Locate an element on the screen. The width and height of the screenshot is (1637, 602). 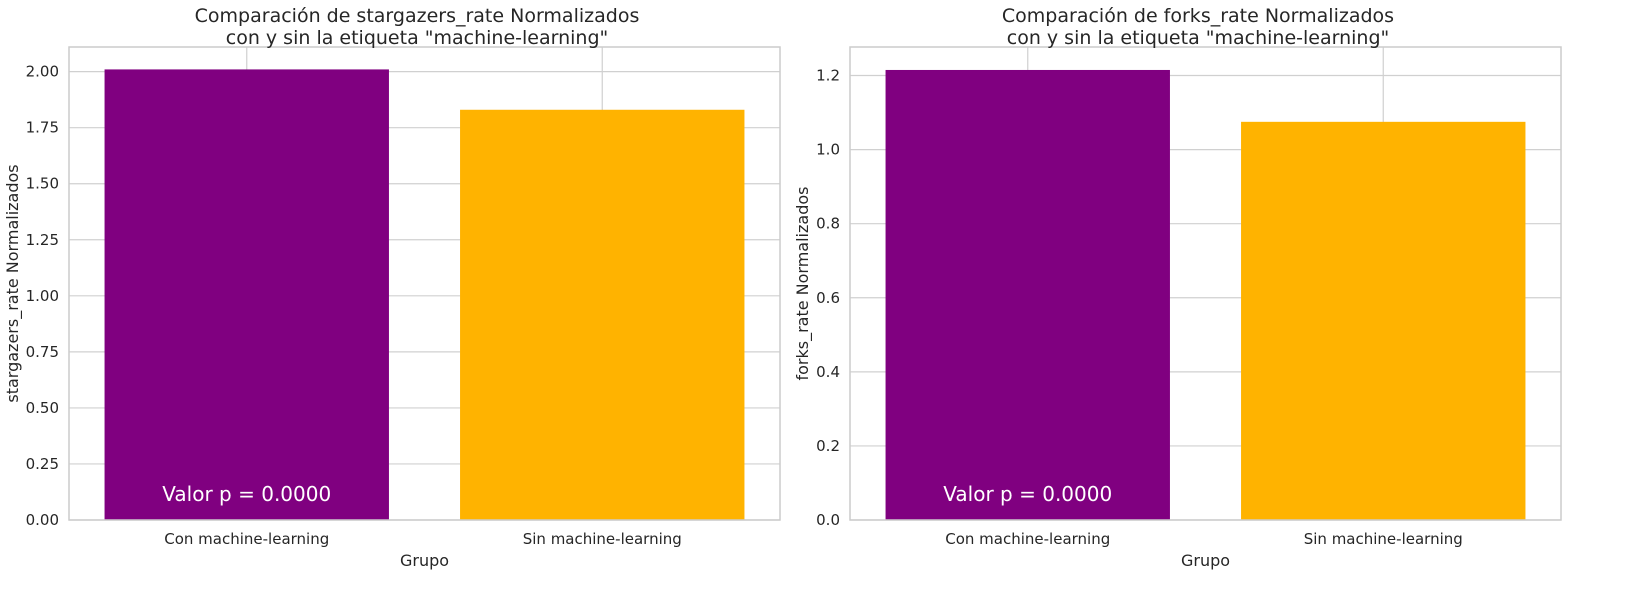
y-tick-label: 0.4 is located at coordinates (828, 372).